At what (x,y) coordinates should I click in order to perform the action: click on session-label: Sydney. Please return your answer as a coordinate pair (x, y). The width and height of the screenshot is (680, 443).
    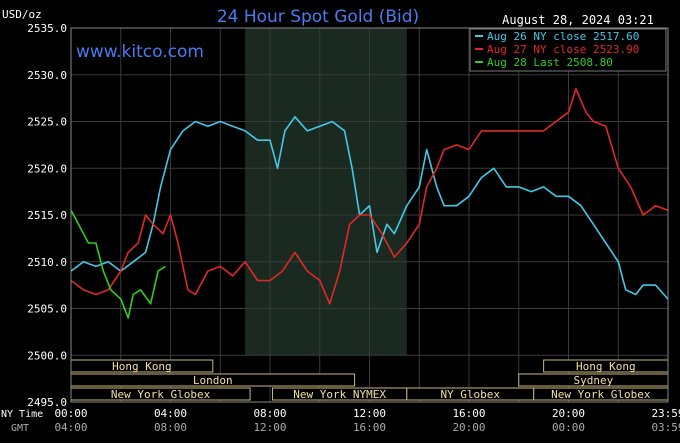
    Looking at the image, I should click on (594, 380).